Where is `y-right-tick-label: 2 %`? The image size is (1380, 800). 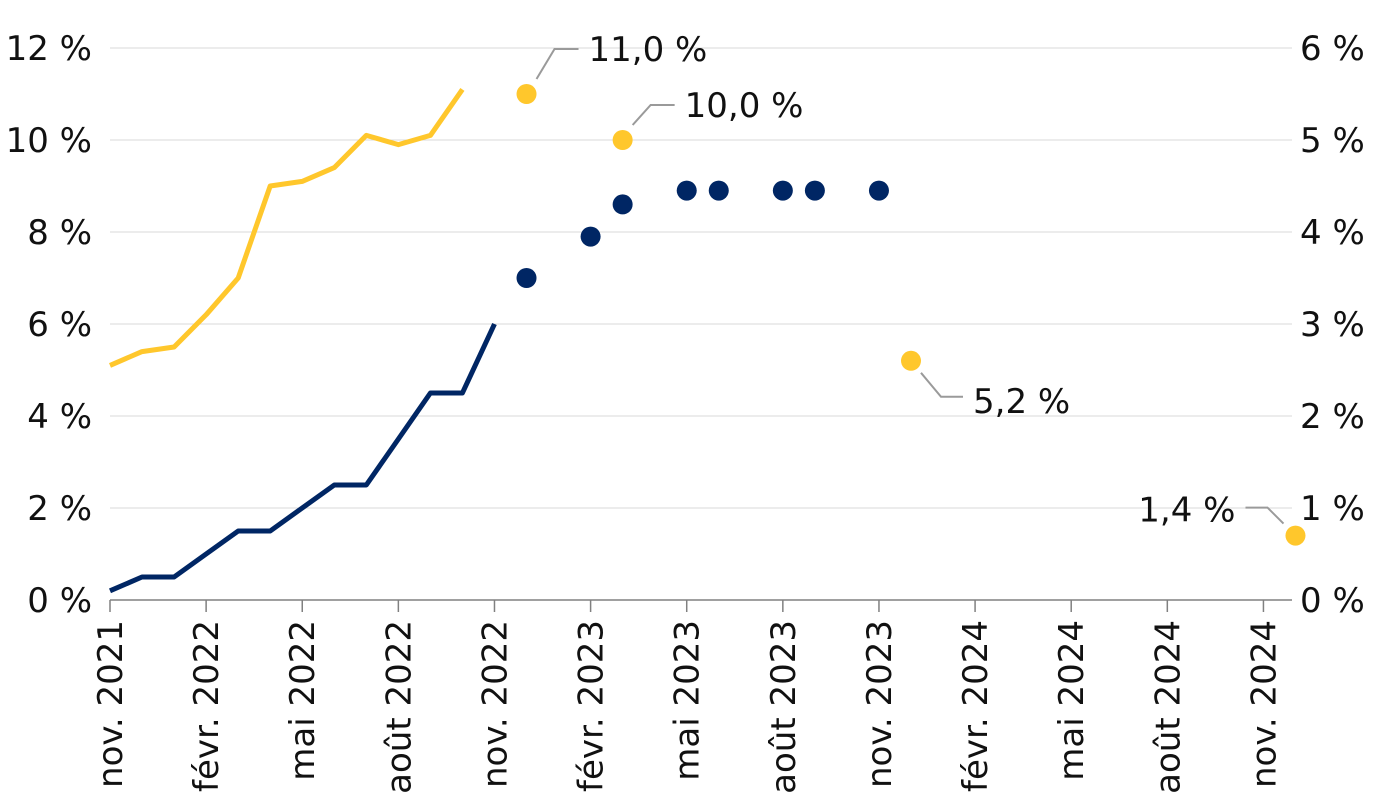 y-right-tick-label: 2 % is located at coordinates (1332, 417).